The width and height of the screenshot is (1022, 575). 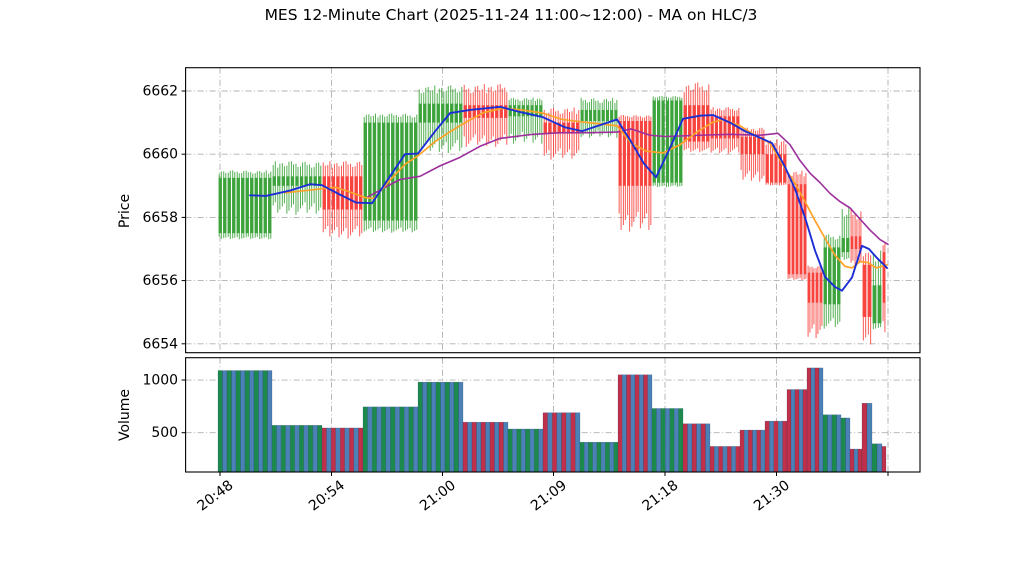 What do you see at coordinates (164, 433) in the screenshot?
I see `volume-tick-label: 500` at bounding box center [164, 433].